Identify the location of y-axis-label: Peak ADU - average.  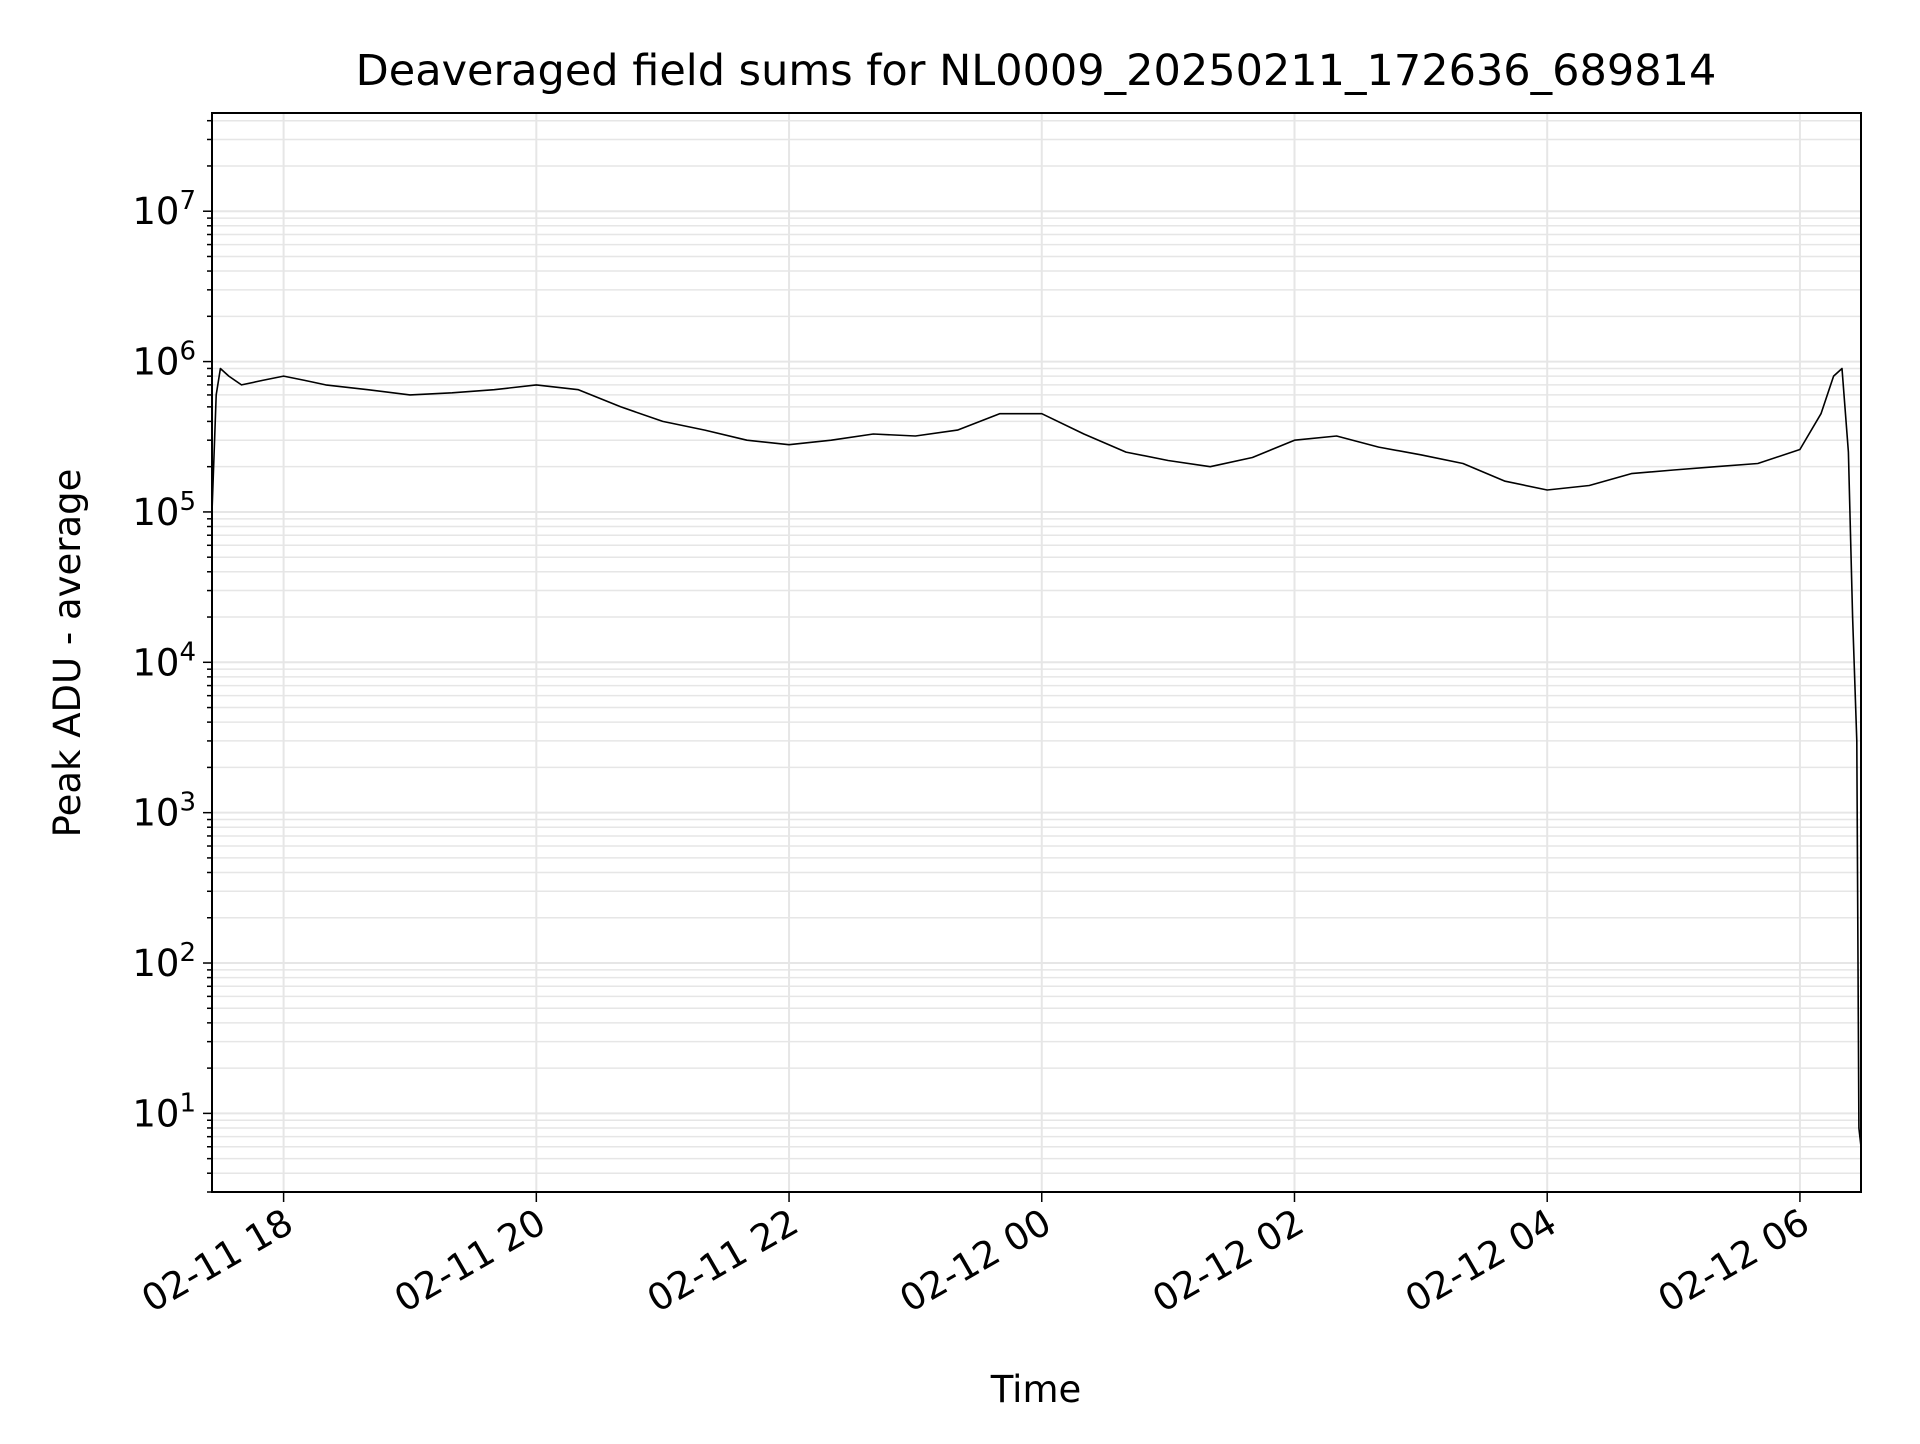
(67, 653).